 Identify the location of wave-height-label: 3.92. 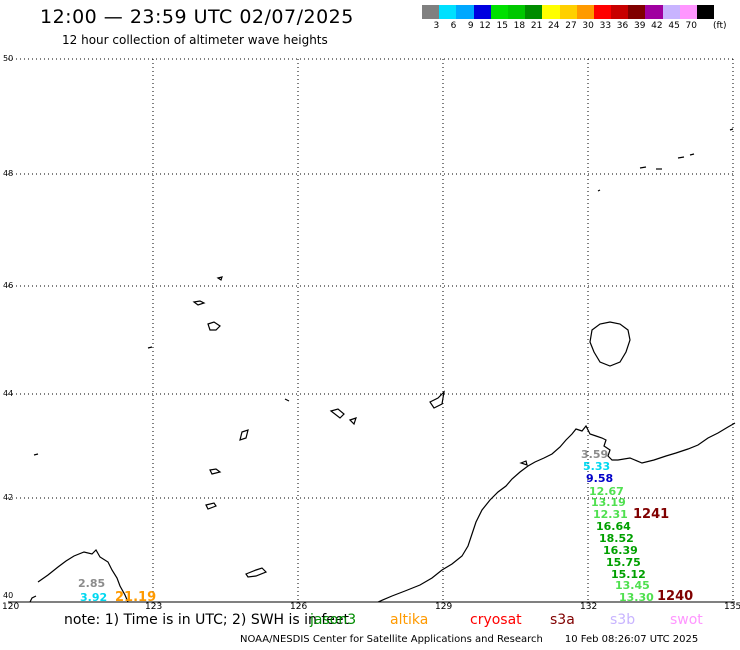
(94, 597).